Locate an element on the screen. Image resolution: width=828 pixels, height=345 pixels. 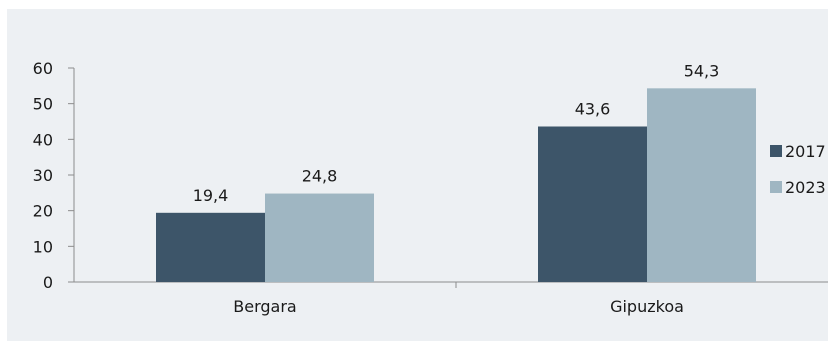
y-tick-label: 50 is located at coordinates (43, 104).